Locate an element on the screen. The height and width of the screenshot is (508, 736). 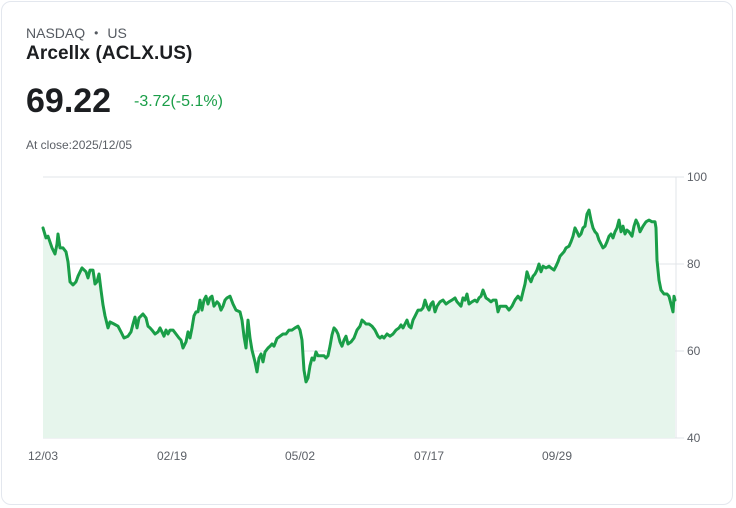
x-tick-label: 02/19 is located at coordinates (172, 456).